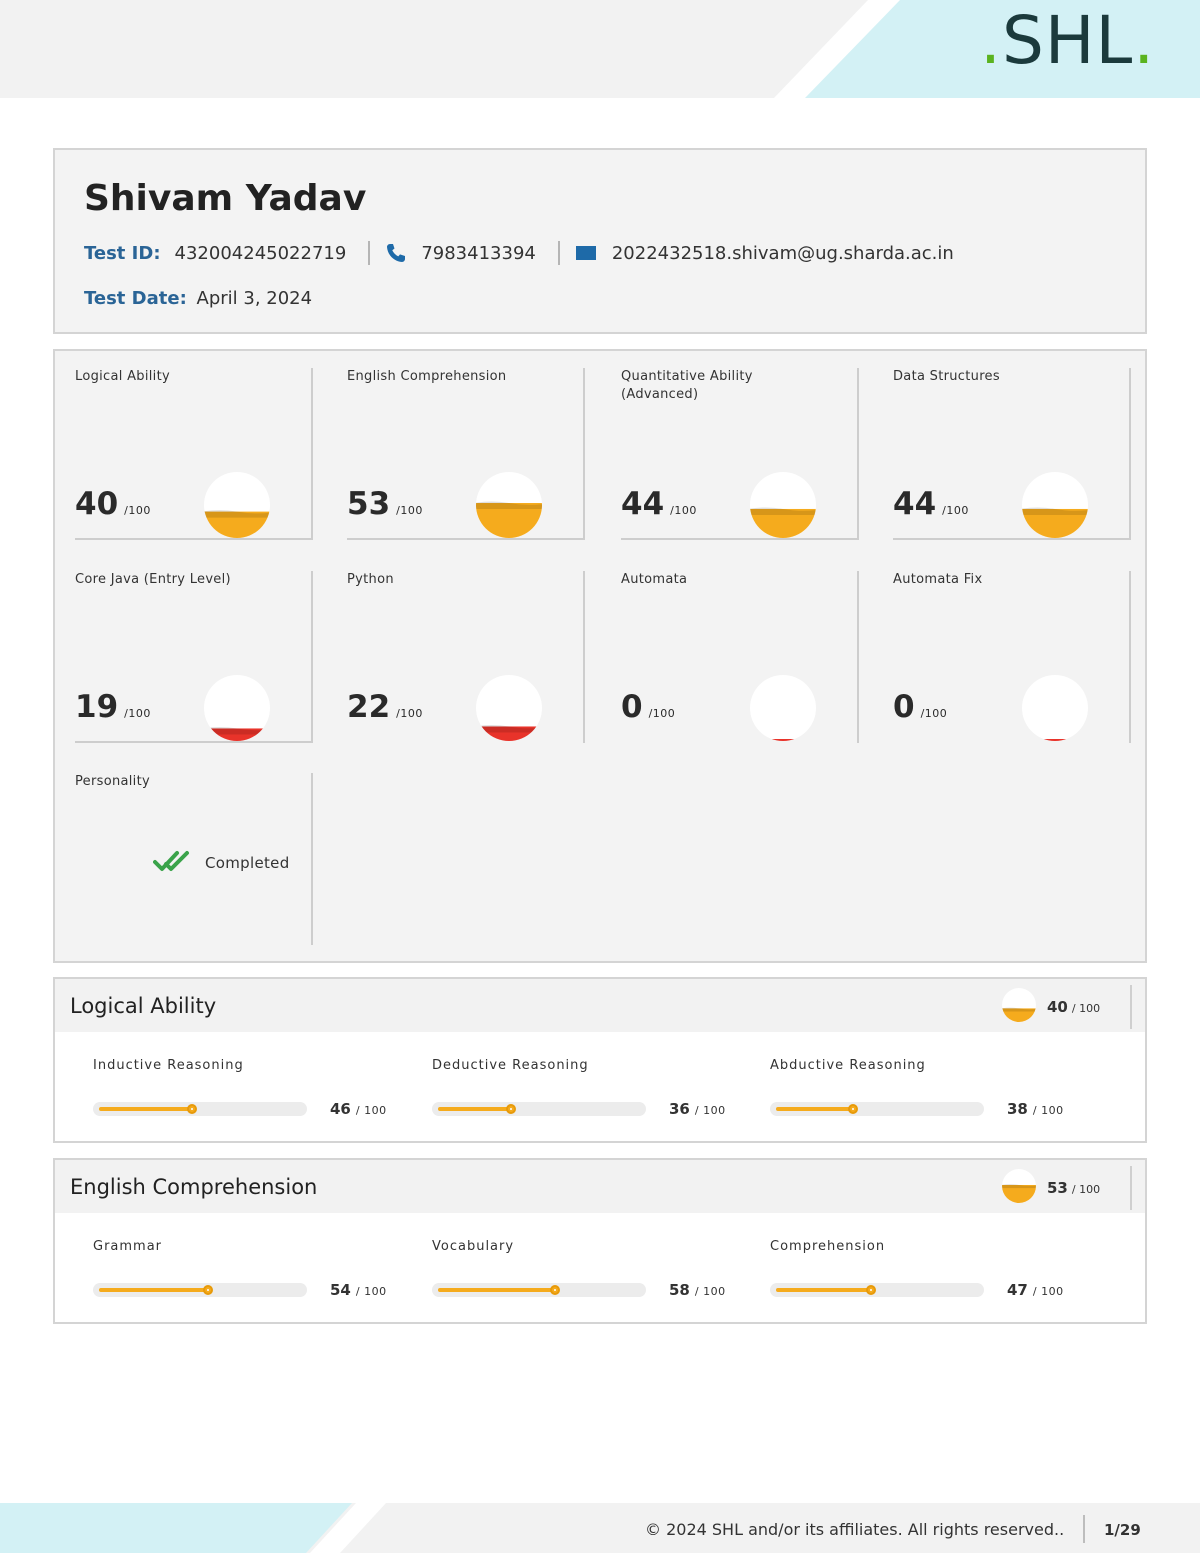  I want to click on subscore-title: Comprehension, so click(828, 1246).